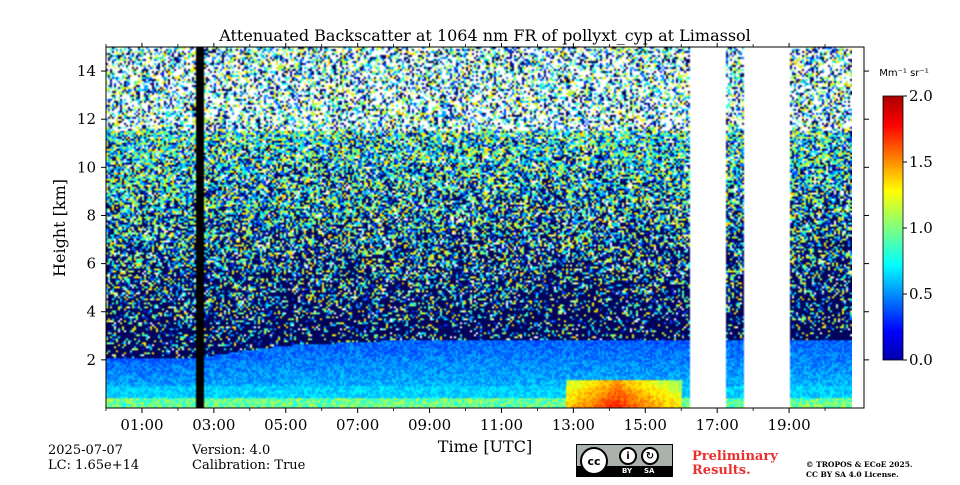 The width and height of the screenshot is (960, 485). I want to click on colorbar-tick-label: 1.0, so click(921, 228).